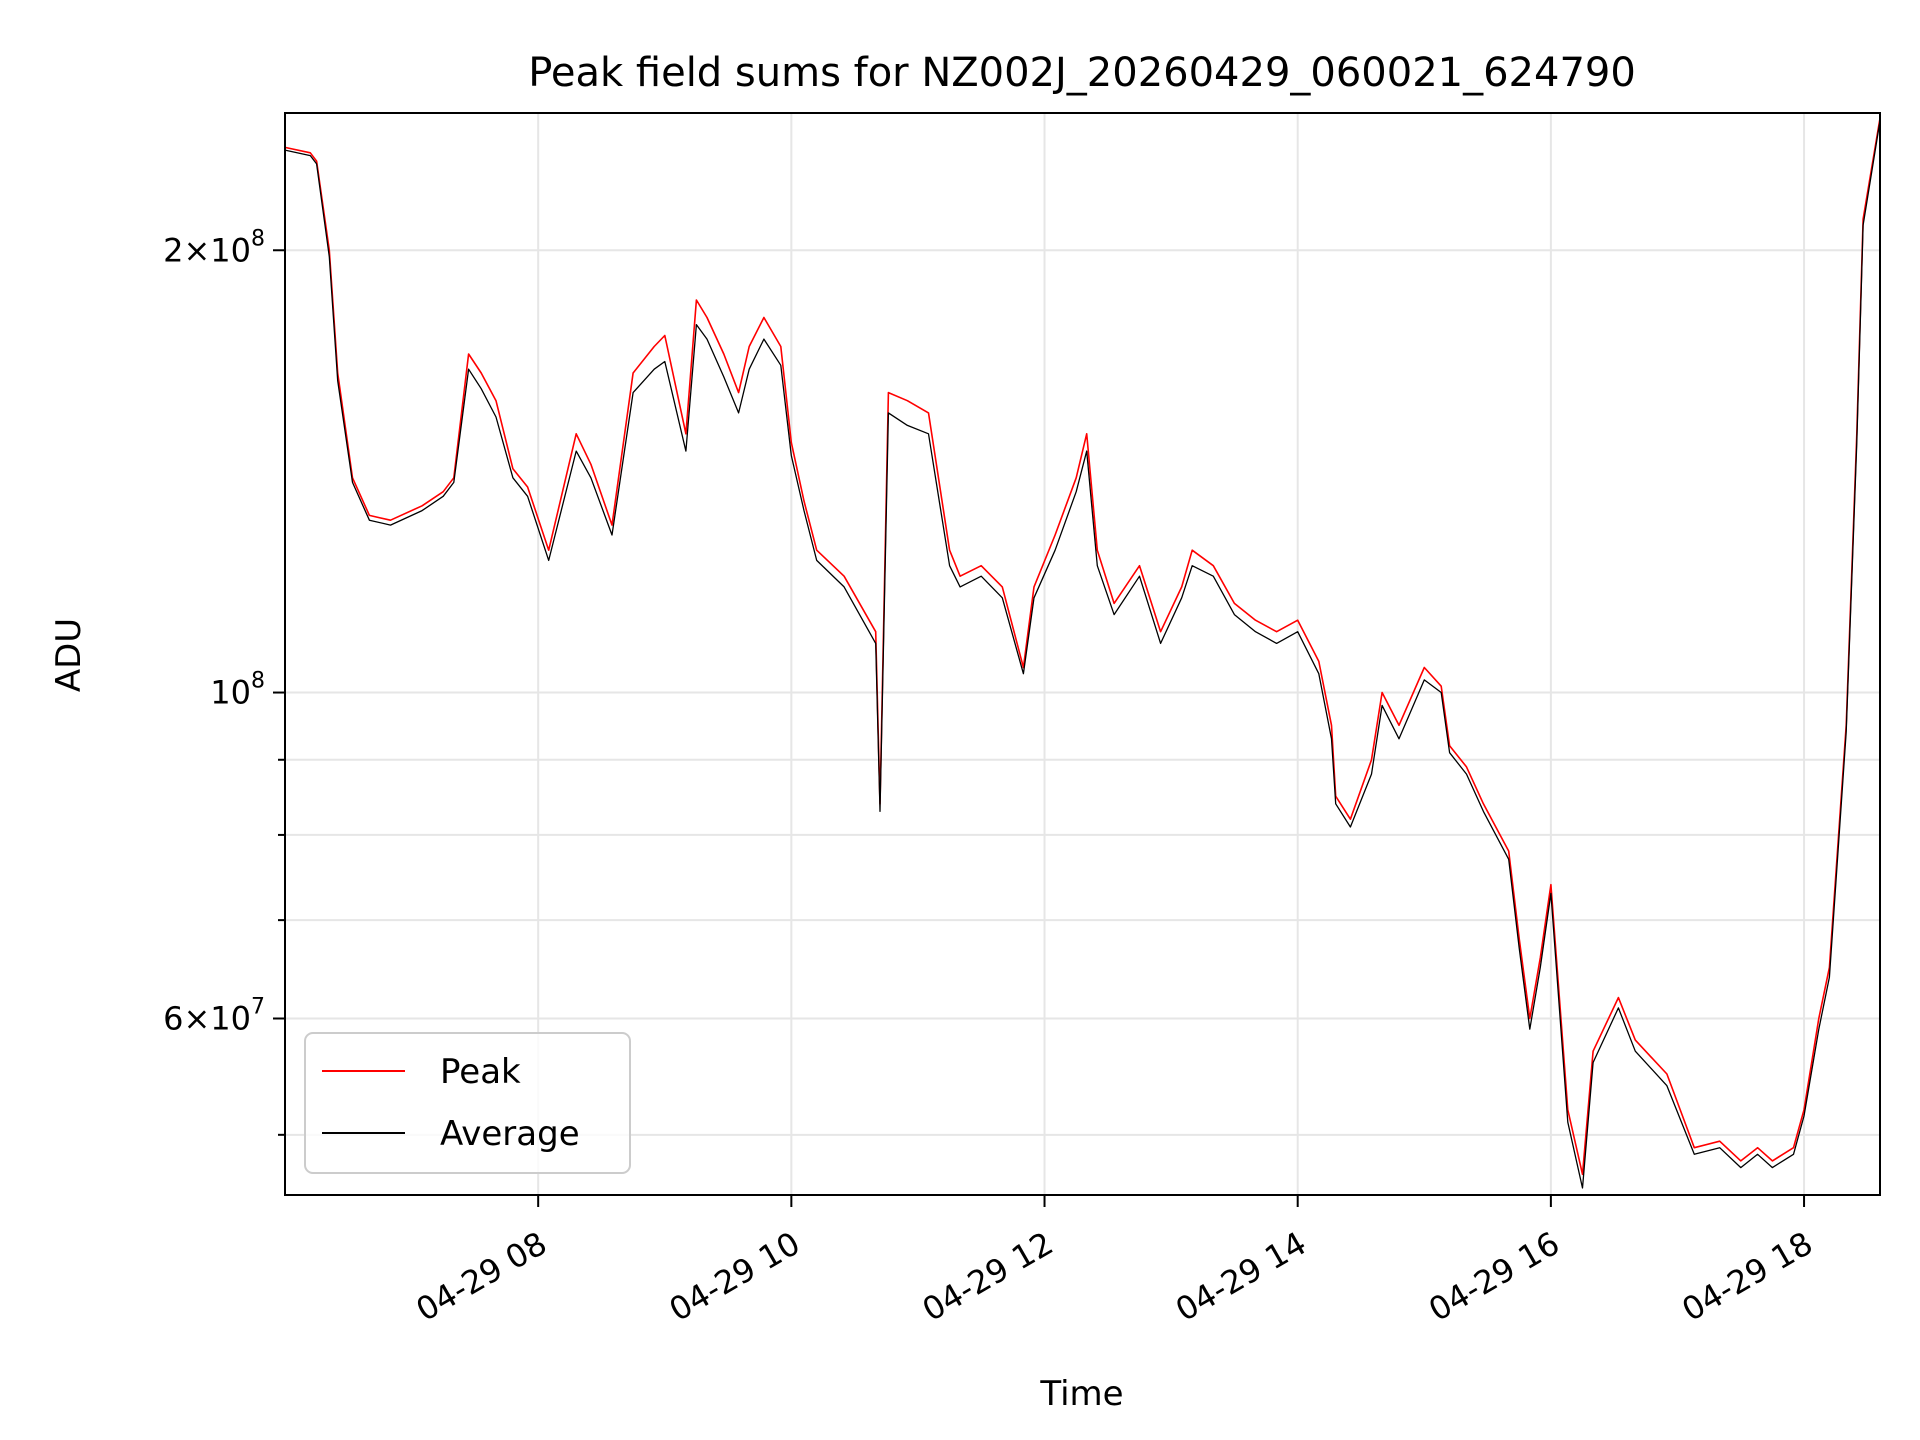 This screenshot has height=1440, width=1920. Describe the element at coordinates (69, 655) in the screenshot. I see `y-axis-label: ADU` at that location.